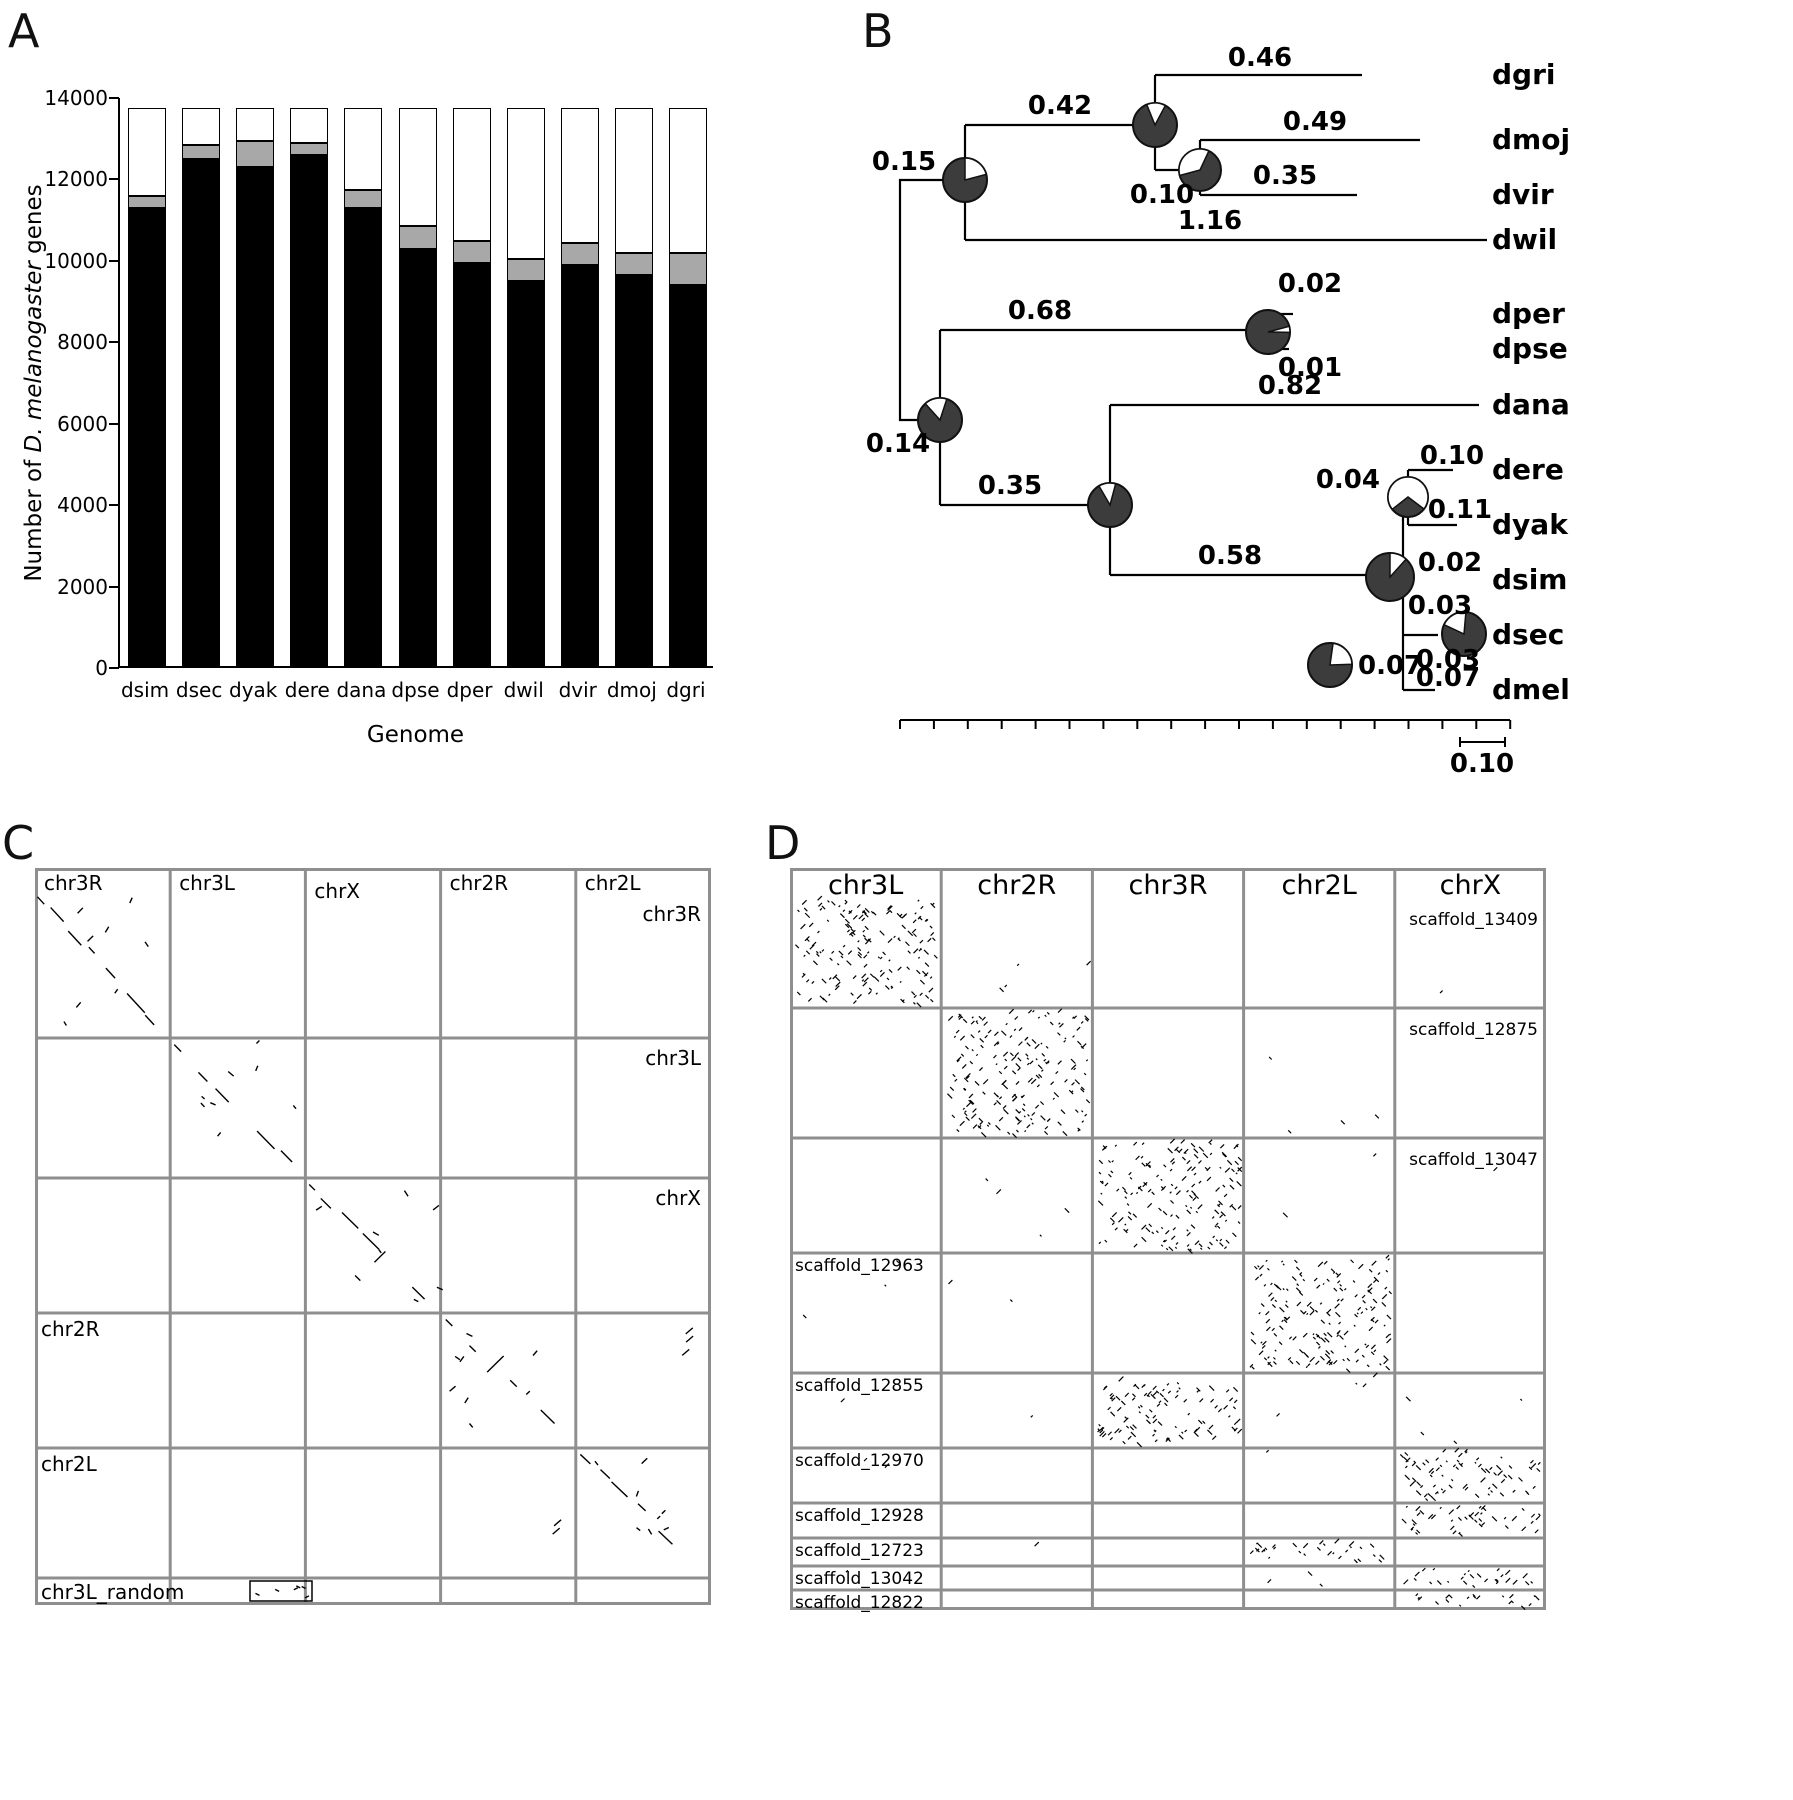  What do you see at coordinates (82, 342) in the screenshot?
I see `y-tick-label: 8000` at bounding box center [82, 342].